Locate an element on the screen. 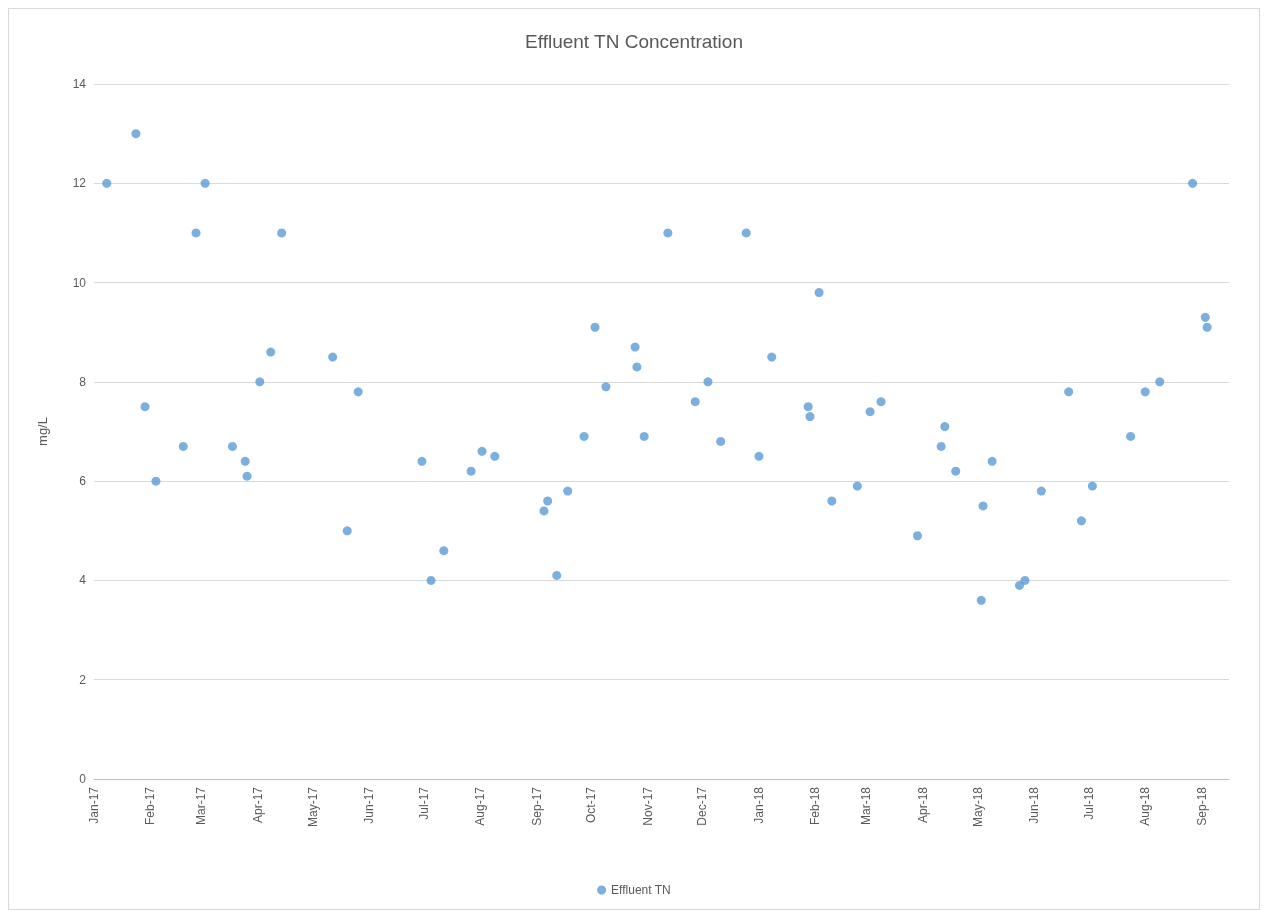 Image resolution: width=1268 pixels, height=920 pixels. y-tick-label: 10 is located at coordinates (79, 282).